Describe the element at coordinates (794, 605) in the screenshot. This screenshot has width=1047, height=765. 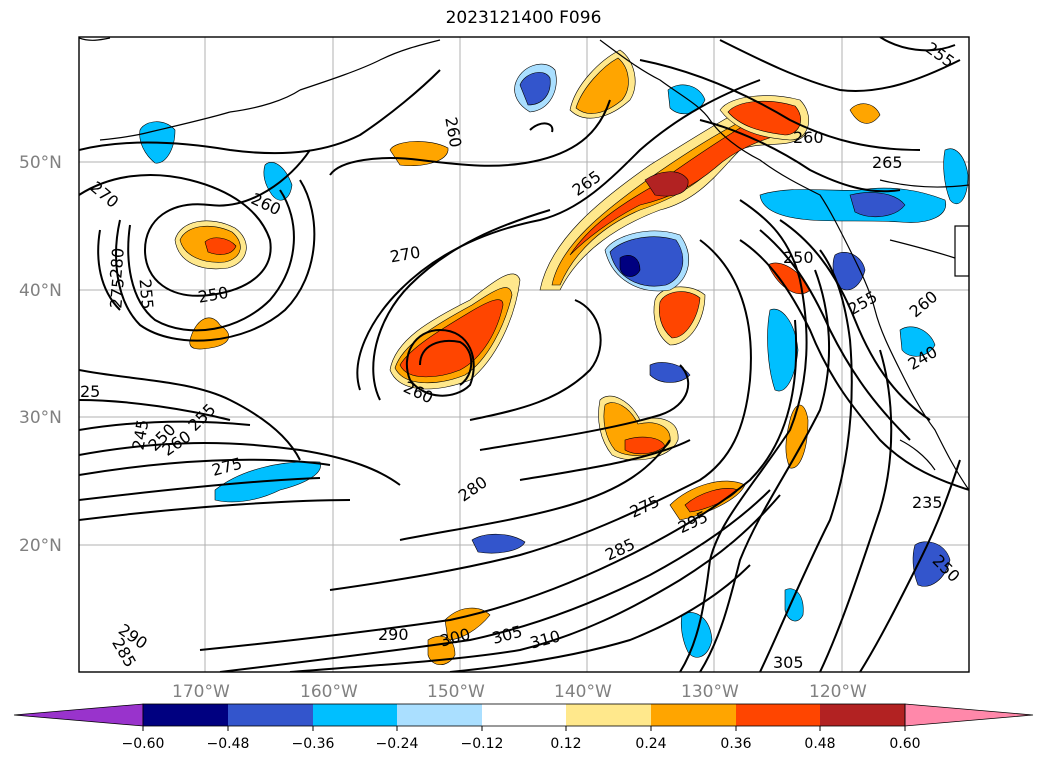
I see `negative-blob-s2` at that location.